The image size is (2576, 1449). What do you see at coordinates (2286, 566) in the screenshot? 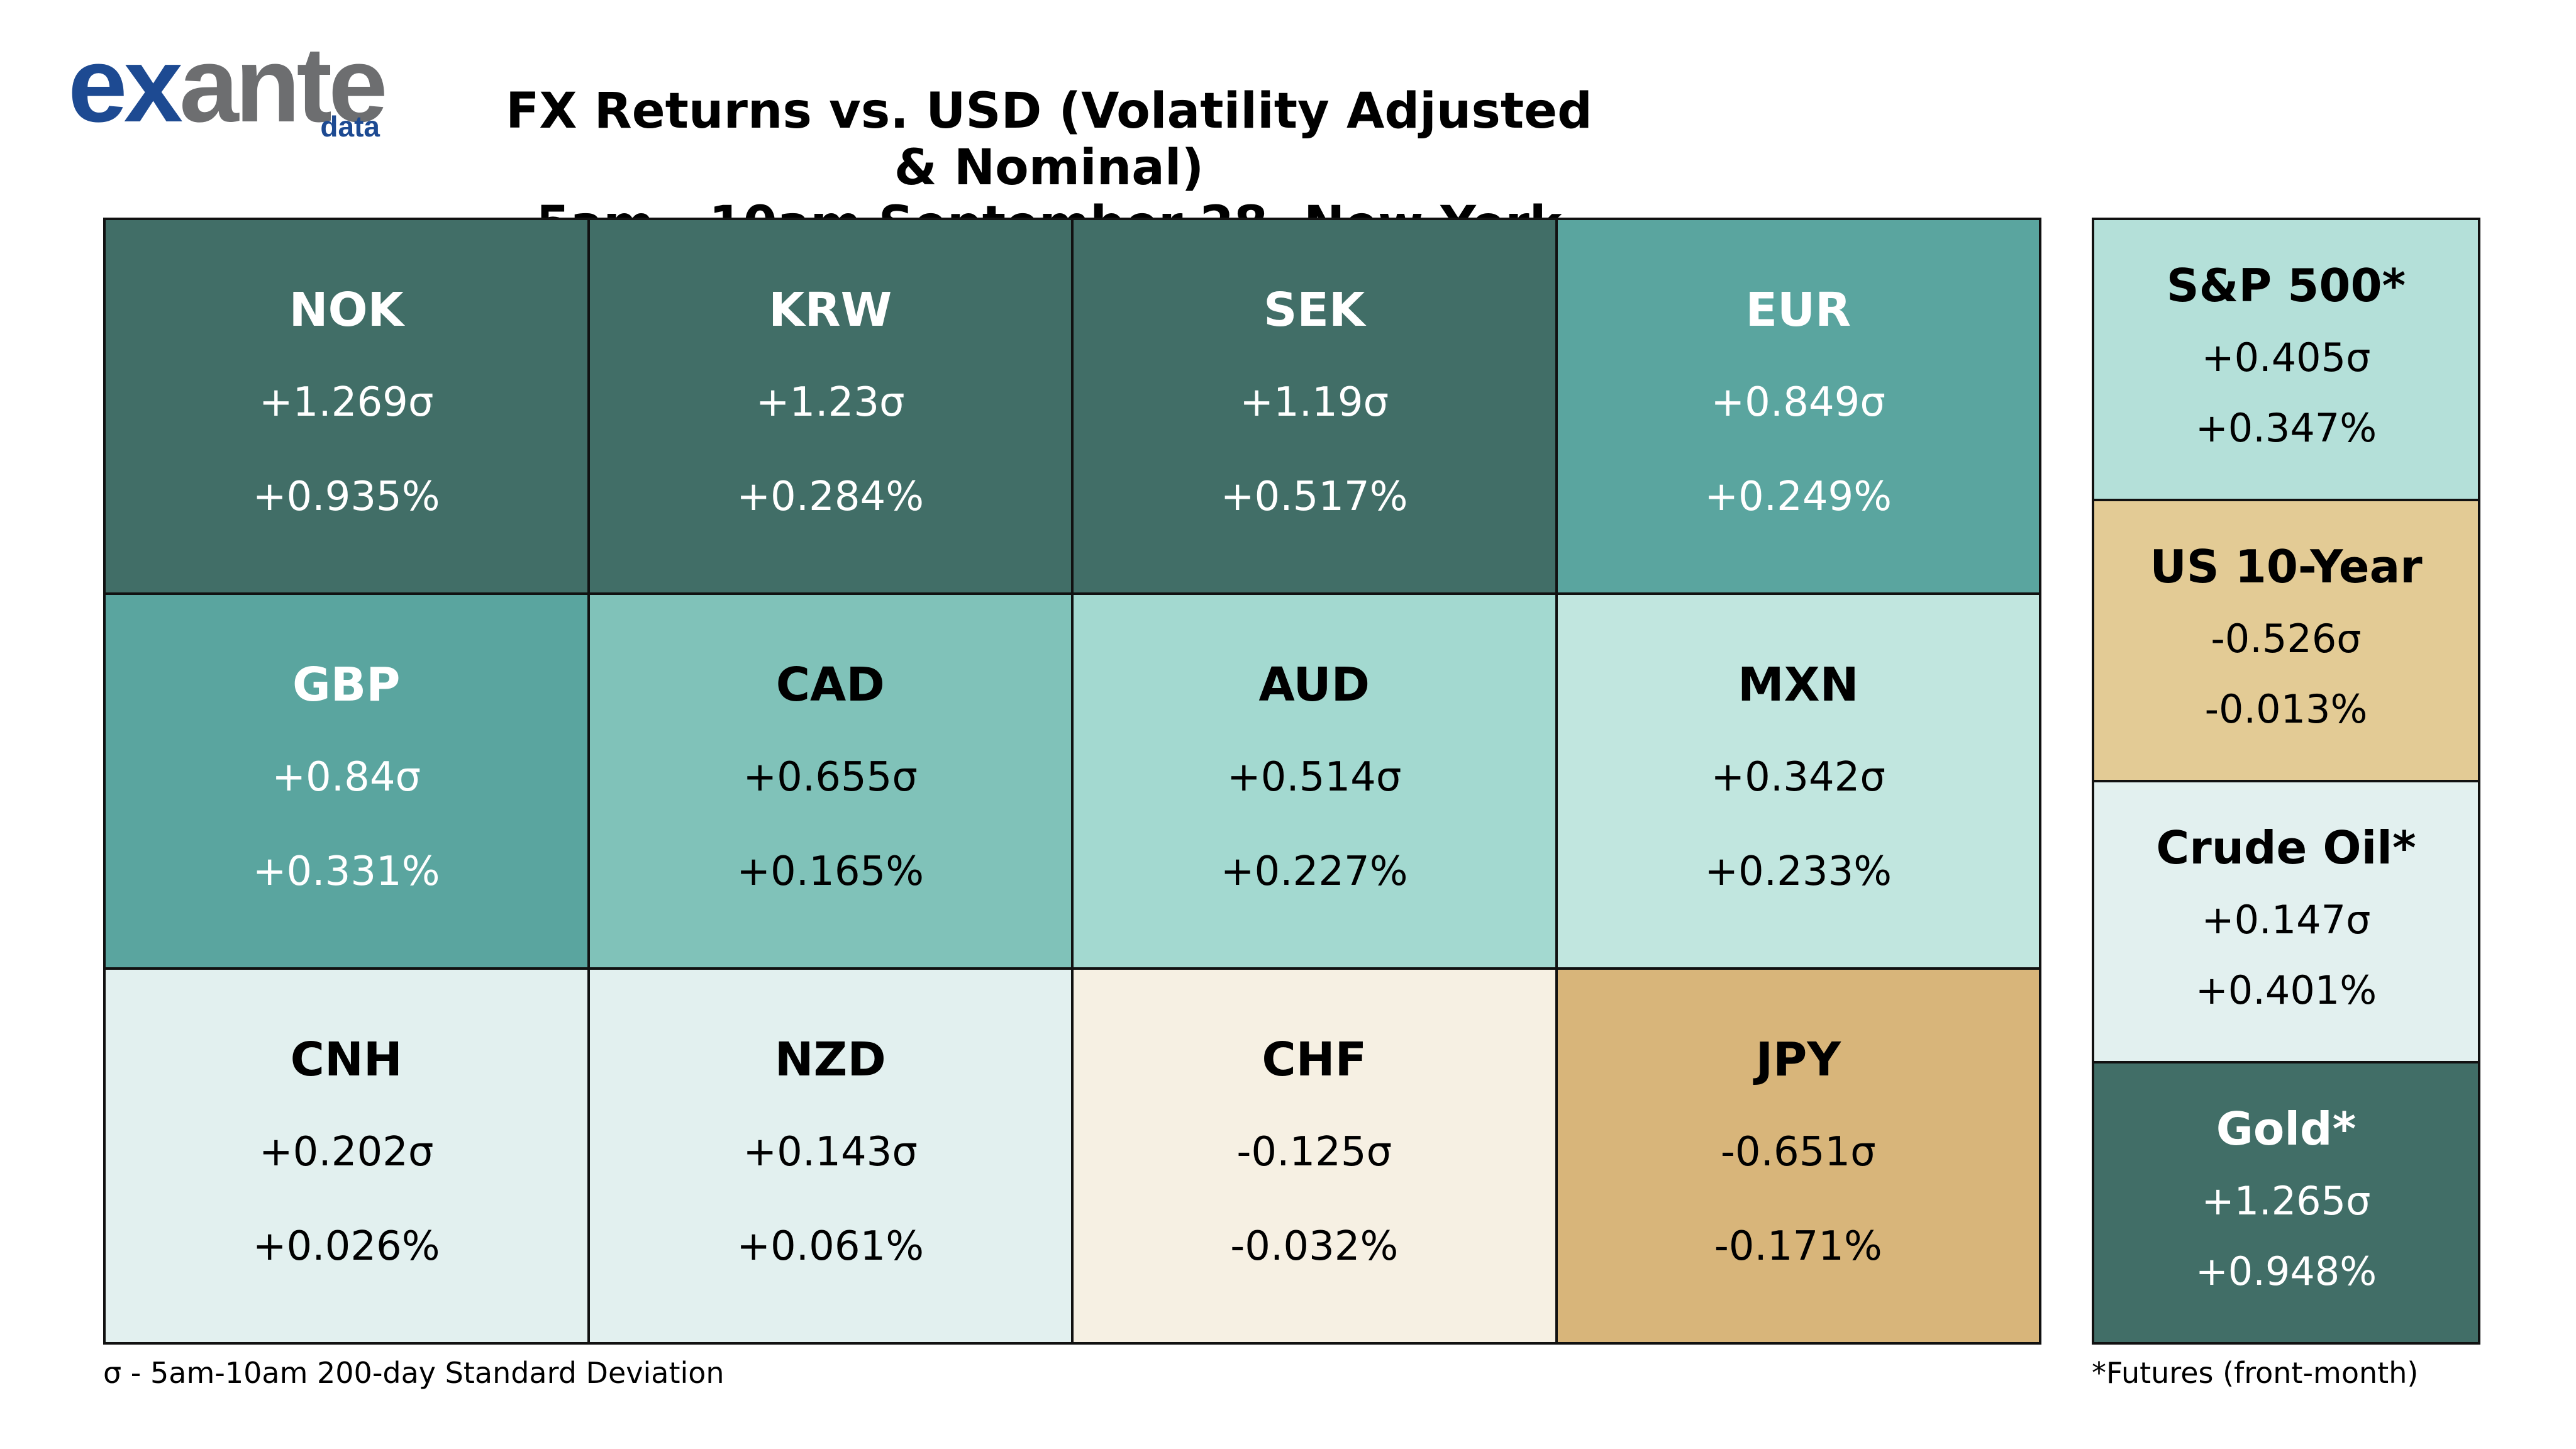
I see `asset-us-10-year-label: US 10-Year` at bounding box center [2286, 566].